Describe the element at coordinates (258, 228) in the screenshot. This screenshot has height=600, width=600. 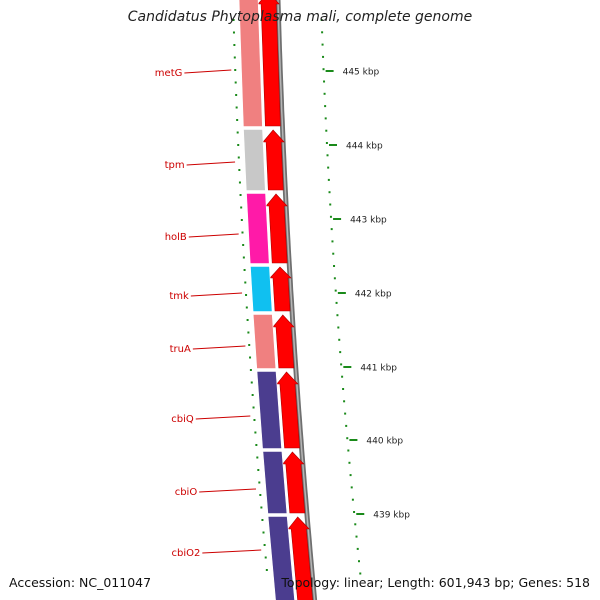
I see `gene-segment-holB` at that location.